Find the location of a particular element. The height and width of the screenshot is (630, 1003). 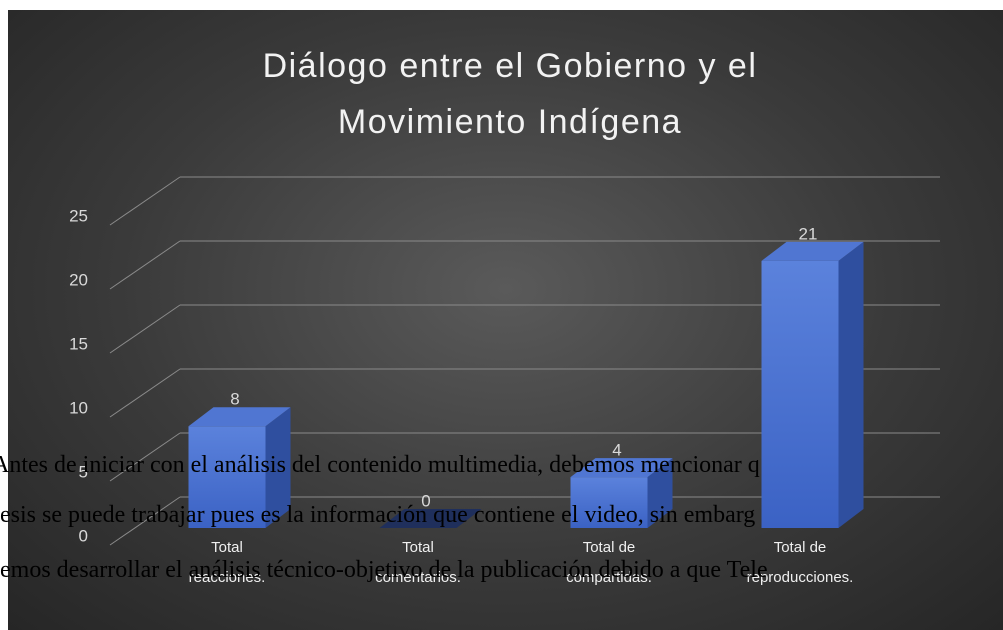

x-tick-label: Total comentarios. is located at coordinates (418, 562).